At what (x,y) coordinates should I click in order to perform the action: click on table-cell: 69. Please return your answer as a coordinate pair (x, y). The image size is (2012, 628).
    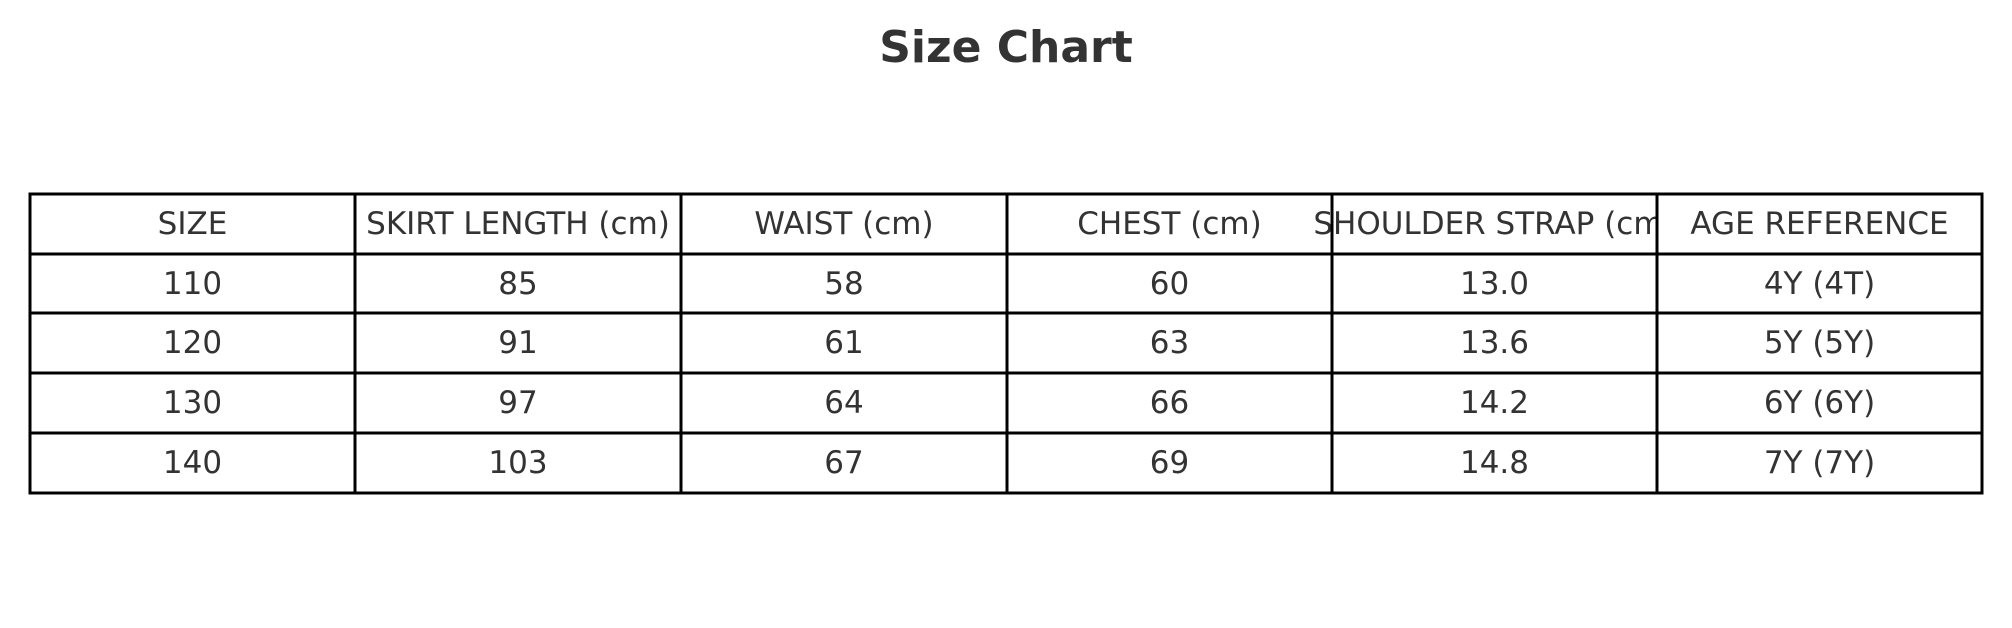
    Looking at the image, I should click on (1169, 463).